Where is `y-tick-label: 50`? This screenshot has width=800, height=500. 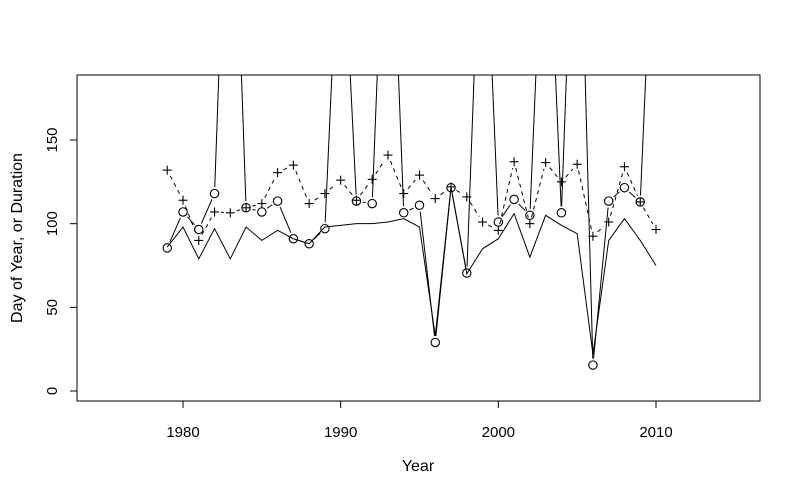
y-tick-label: 50 is located at coordinates (52, 307).